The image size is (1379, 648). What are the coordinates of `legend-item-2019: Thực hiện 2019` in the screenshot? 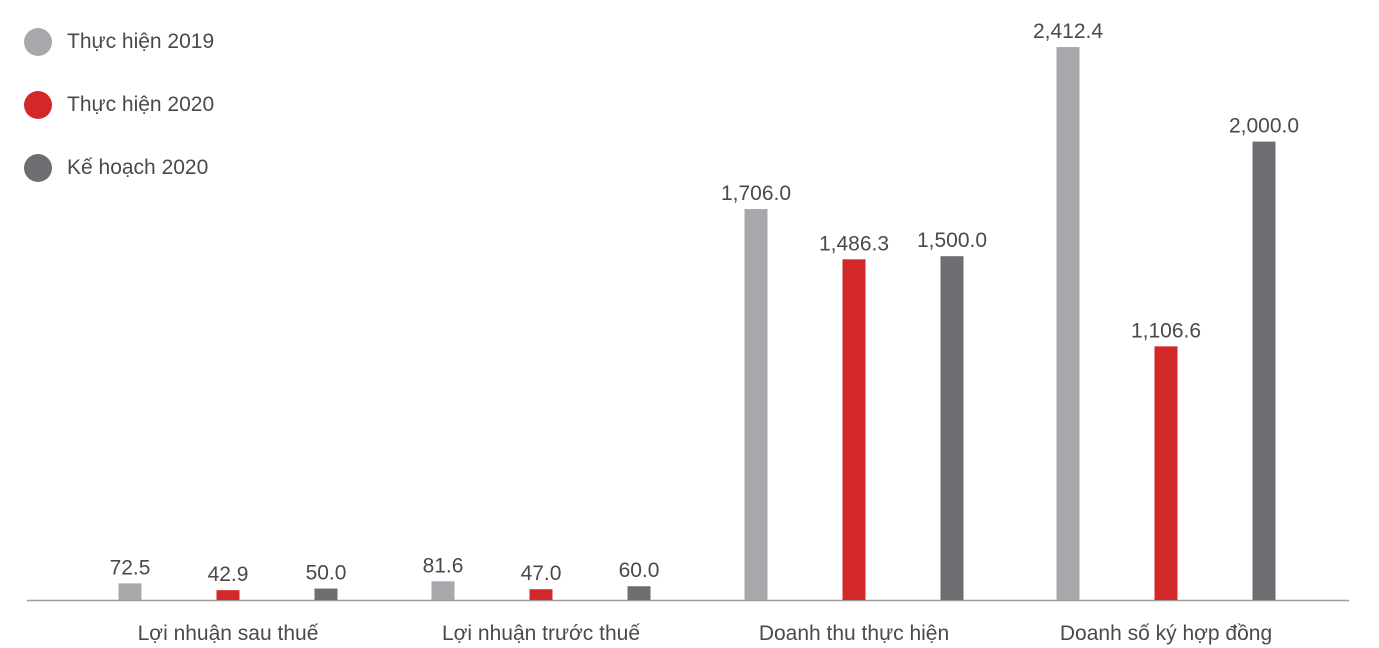 It's located at (119, 42).